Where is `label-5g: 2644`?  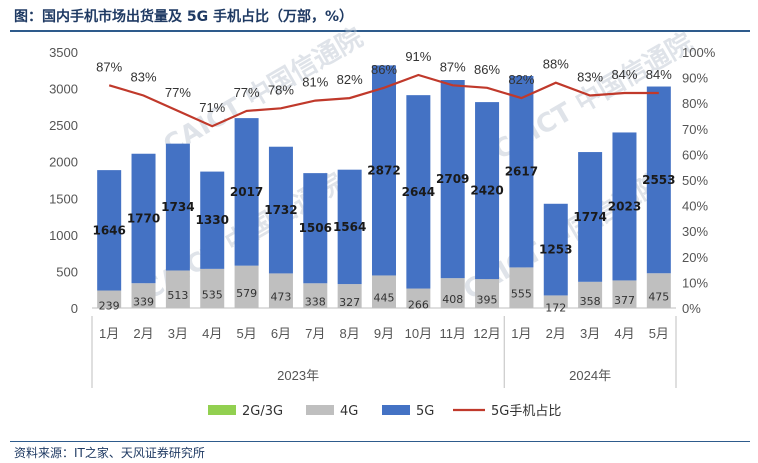
label-5g: 2644 is located at coordinates (418, 192).